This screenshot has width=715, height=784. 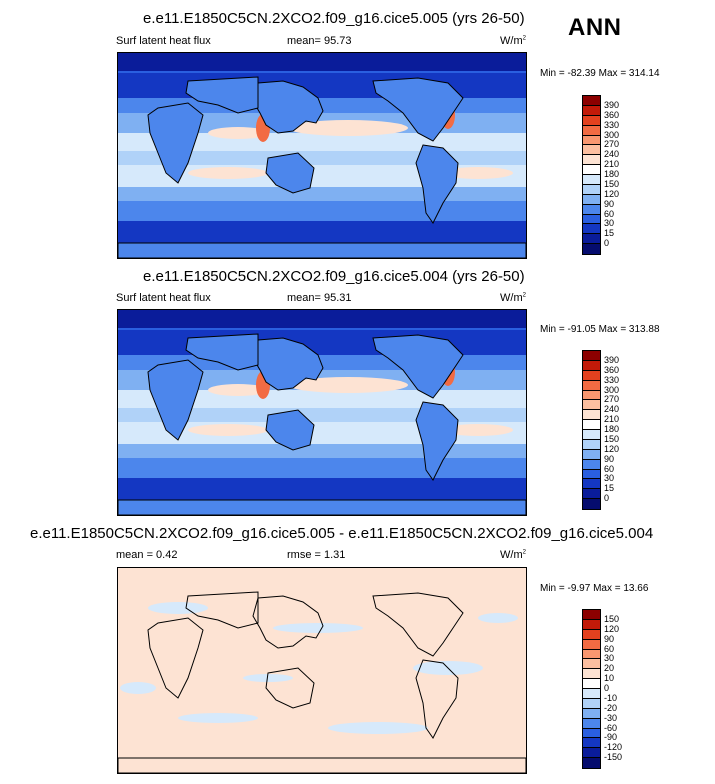 I want to click on panel-1-minmax: Min = -82.39 Max = 314.14, so click(x=600, y=73).